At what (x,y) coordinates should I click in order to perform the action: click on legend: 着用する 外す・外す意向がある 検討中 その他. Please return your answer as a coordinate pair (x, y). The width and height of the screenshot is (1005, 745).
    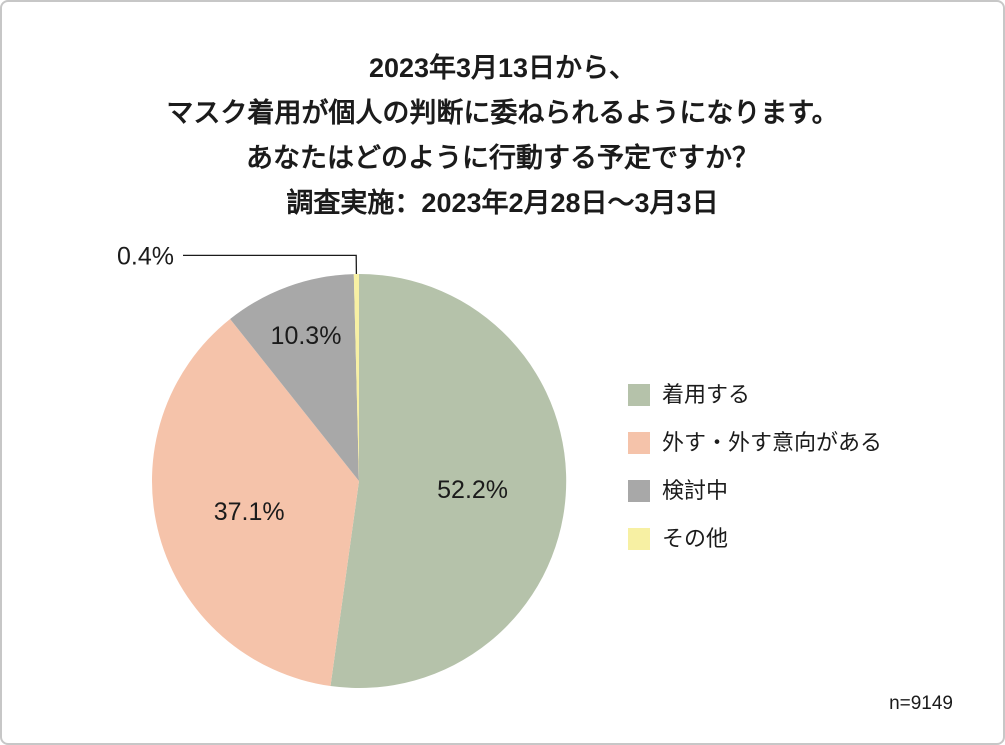
    Looking at the image, I should click on (755, 467).